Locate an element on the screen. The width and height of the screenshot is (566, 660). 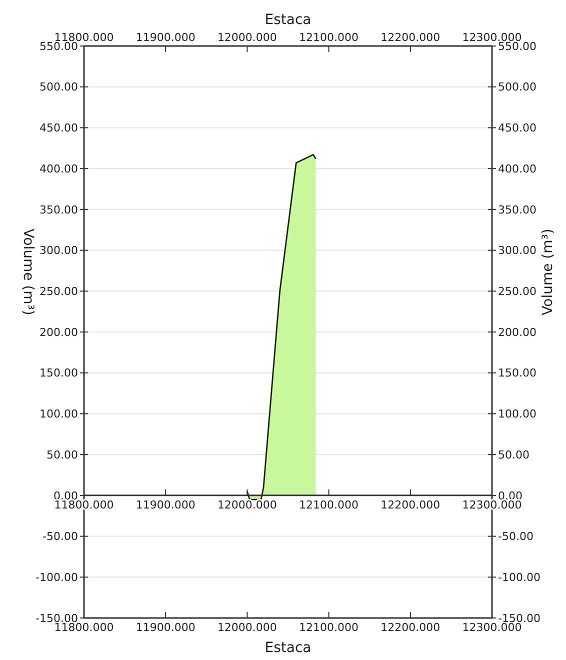
y2-tick-label: 550.00 is located at coordinates (517, 46).